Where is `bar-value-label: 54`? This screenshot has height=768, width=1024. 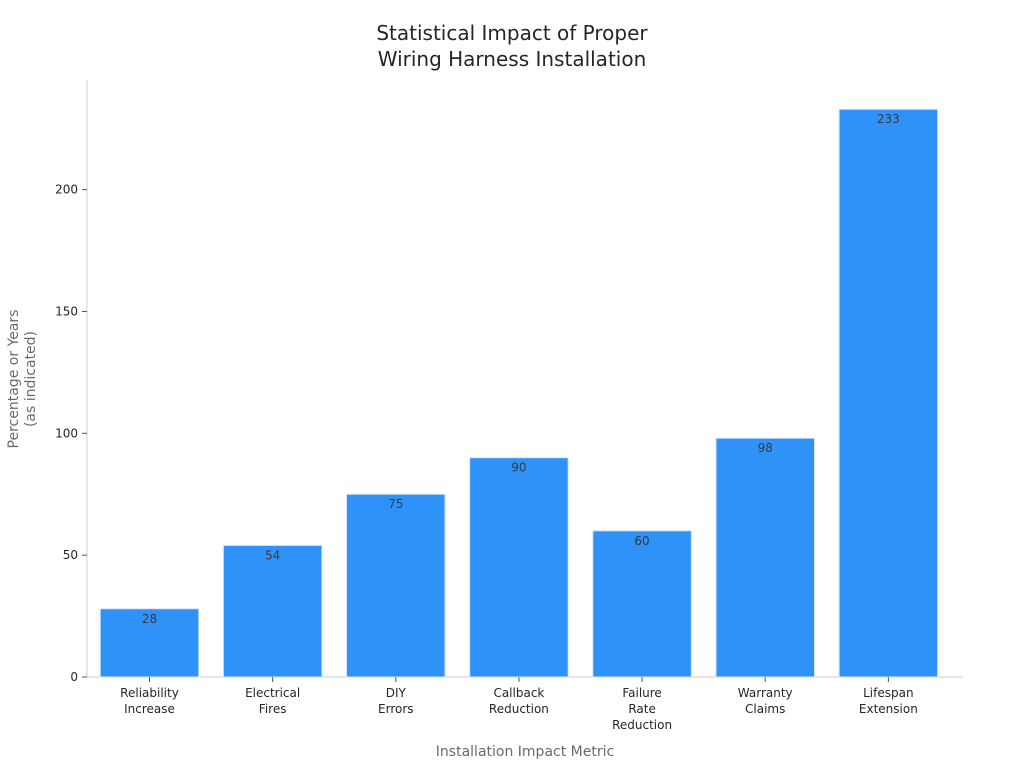
bar-value-label: 54 is located at coordinates (272, 555).